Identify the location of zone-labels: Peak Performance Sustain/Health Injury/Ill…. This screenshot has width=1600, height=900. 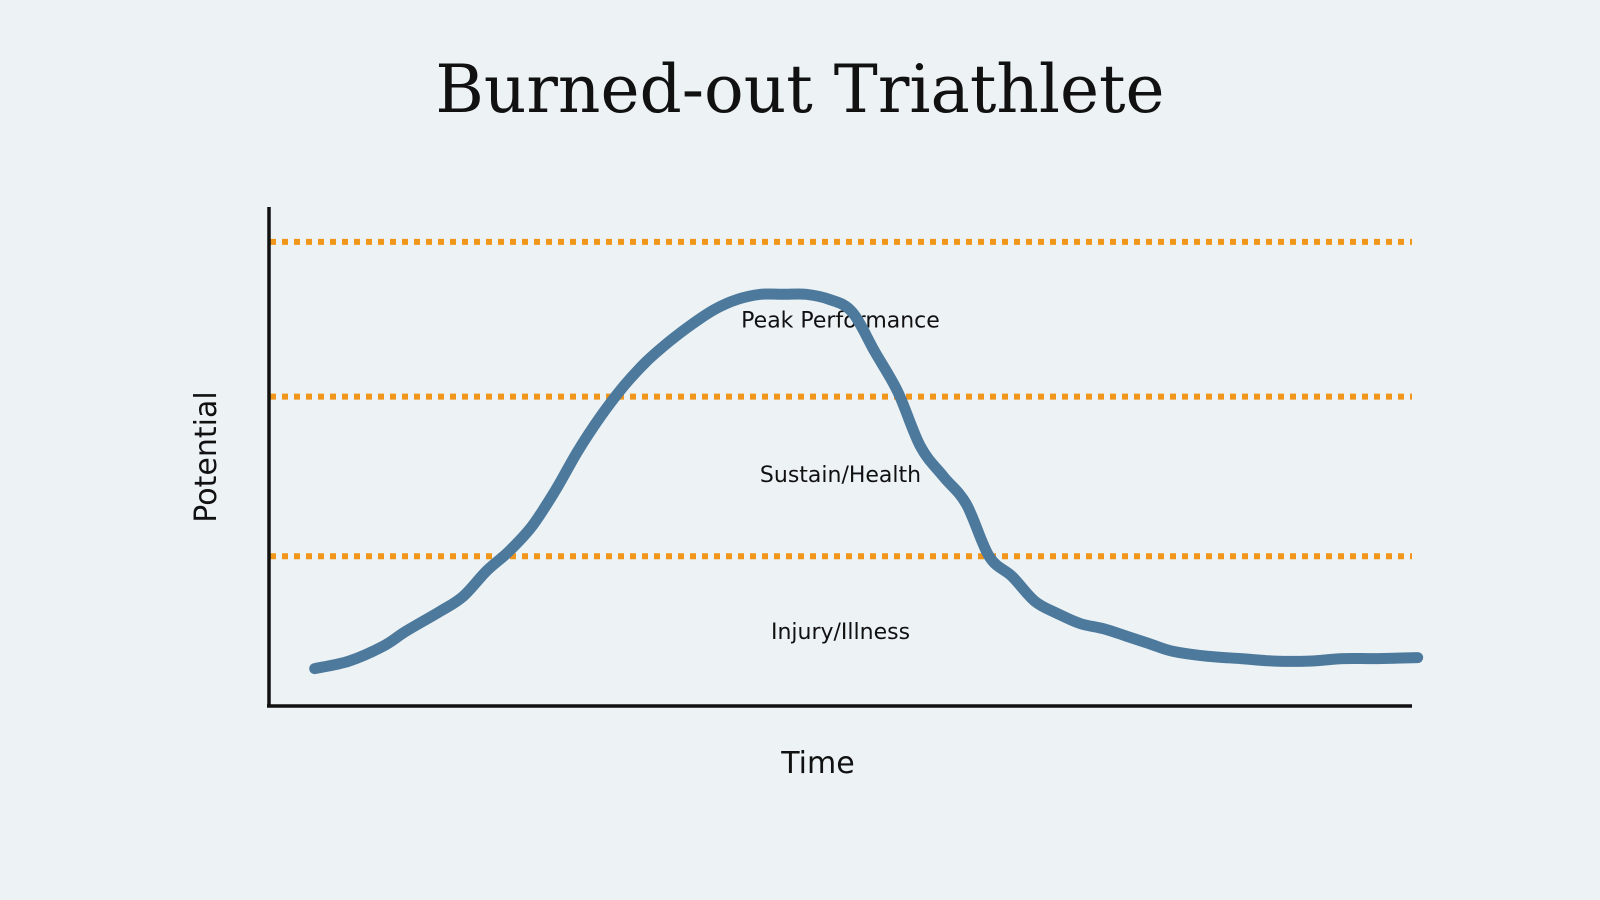
(840, 476).